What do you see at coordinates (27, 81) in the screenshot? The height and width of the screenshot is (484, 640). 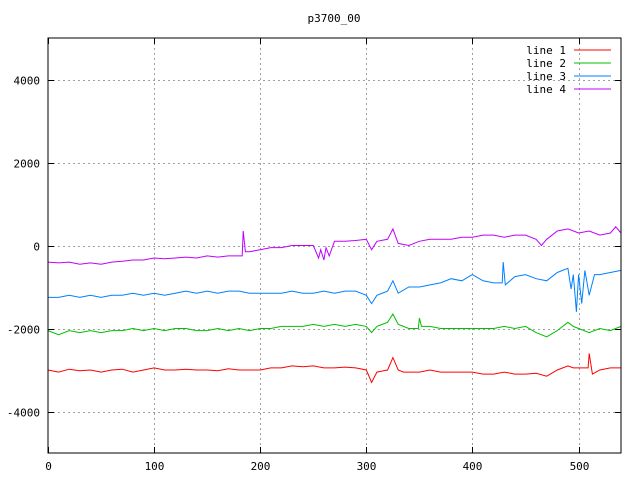 I see `y-tick-label: 4000` at bounding box center [27, 81].